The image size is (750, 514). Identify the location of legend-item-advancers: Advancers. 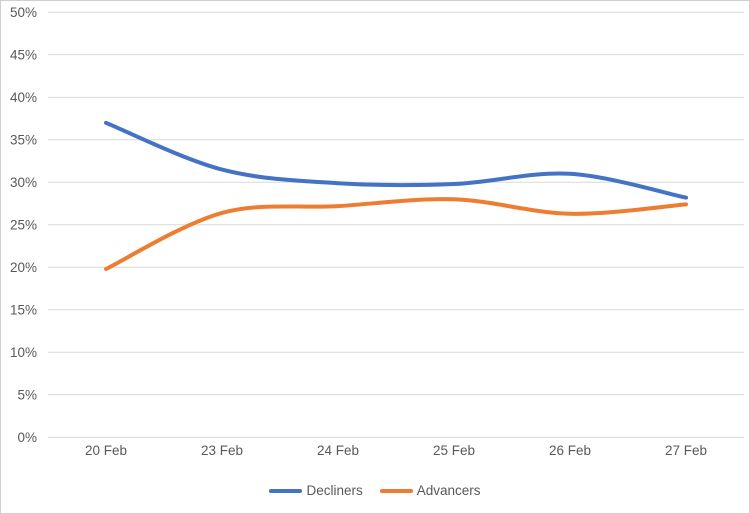
(430, 491).